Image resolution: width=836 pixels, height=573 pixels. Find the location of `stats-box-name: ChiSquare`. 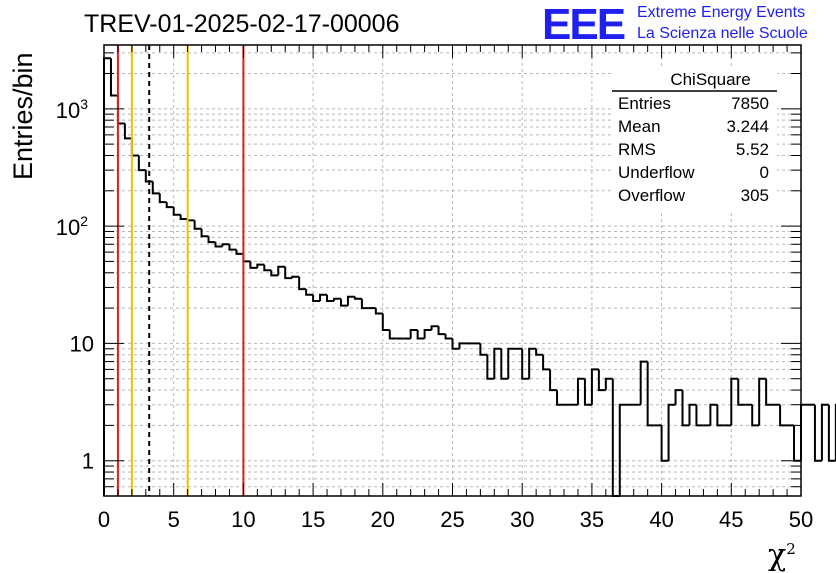

stats-box-name: ChiSquare is located at coordinates (710, 79).